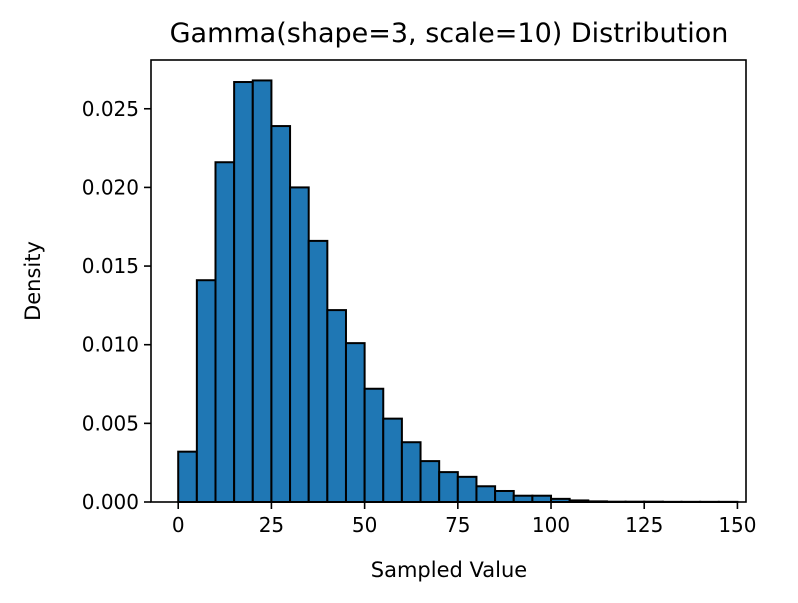  Describe the element at coordinates (449, 570) in the screenshot. I see `x-axis-label: Sampled Value` at that location.